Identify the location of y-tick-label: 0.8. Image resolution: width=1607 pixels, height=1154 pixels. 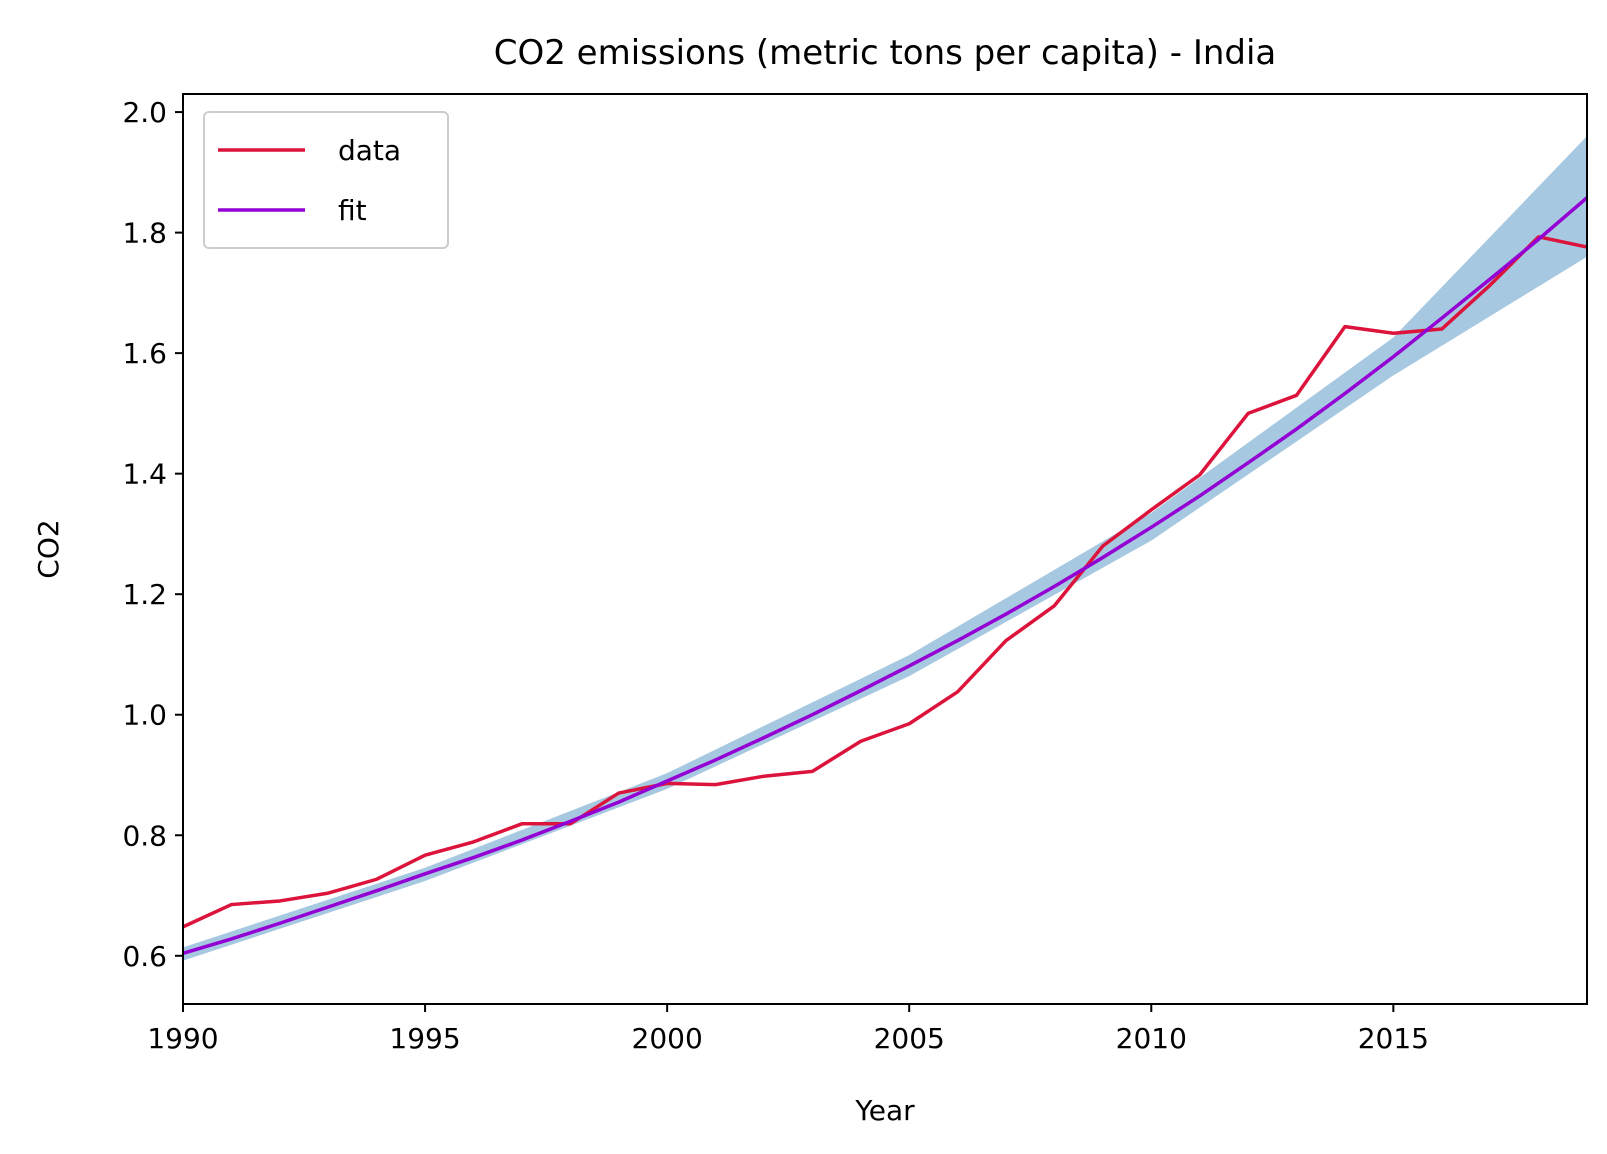
(144, 835).